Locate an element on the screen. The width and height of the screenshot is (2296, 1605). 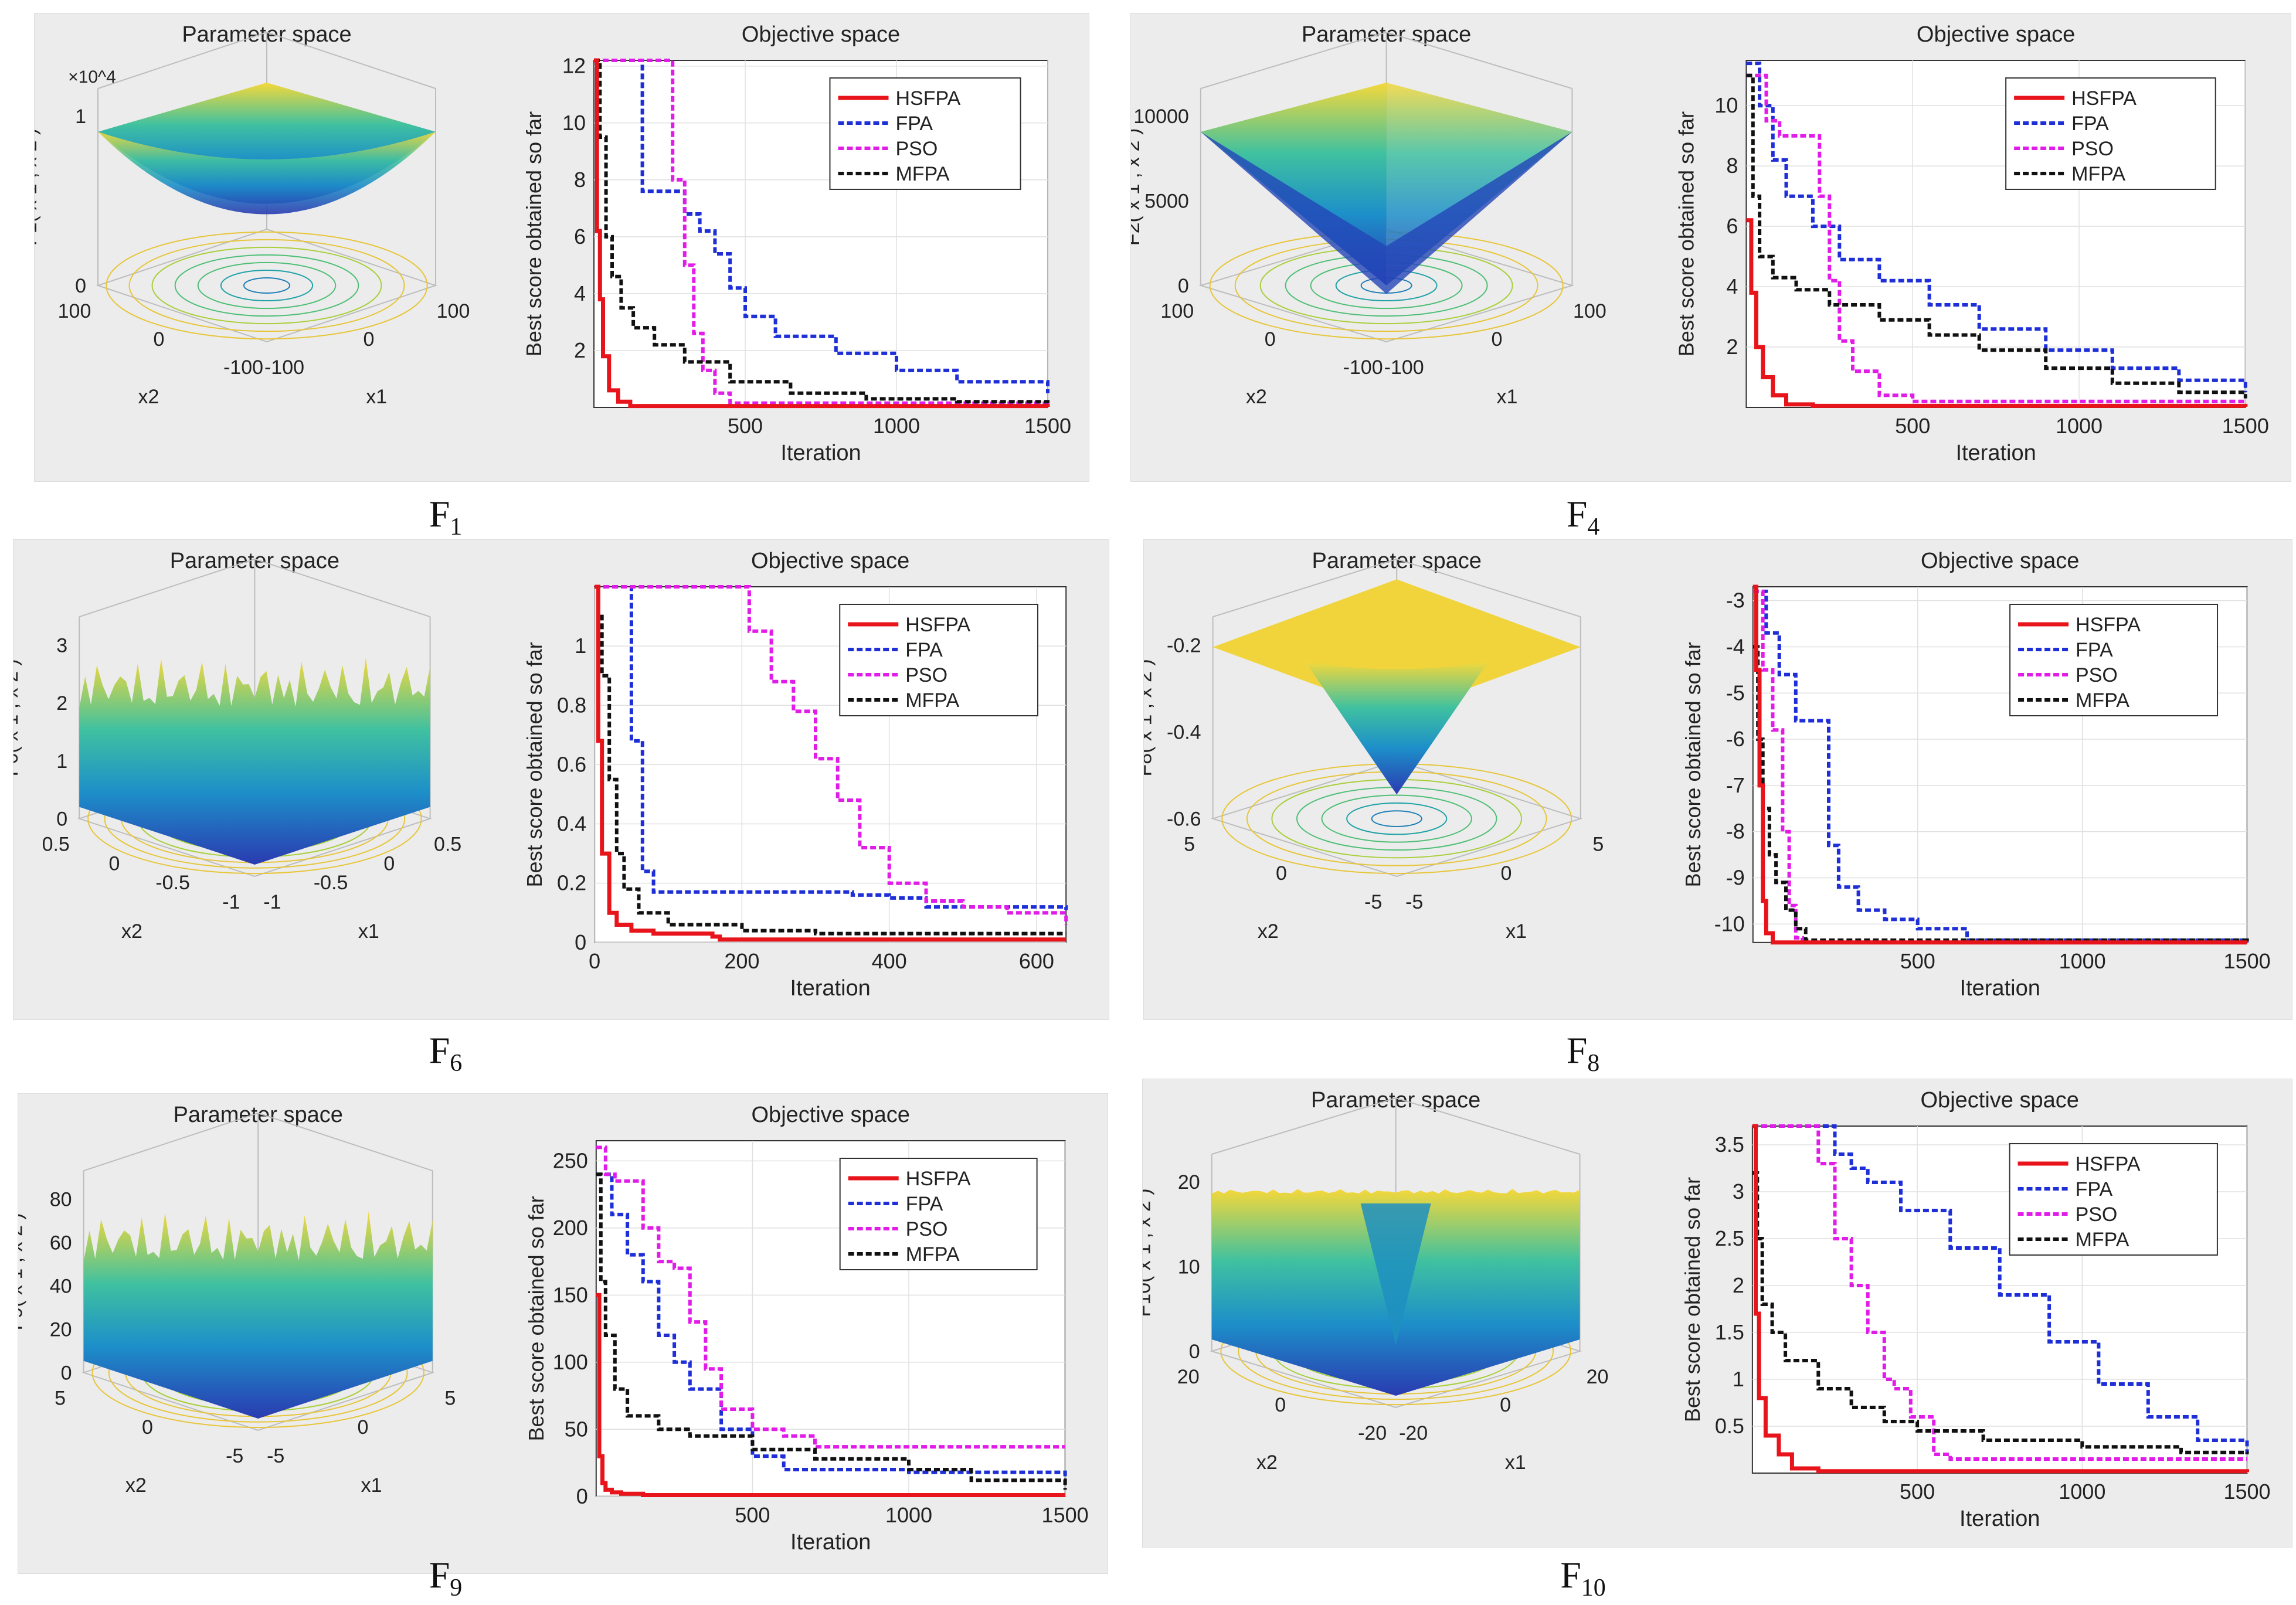
z-tick-label: -0.6 is located at coordinates (1184, 819).